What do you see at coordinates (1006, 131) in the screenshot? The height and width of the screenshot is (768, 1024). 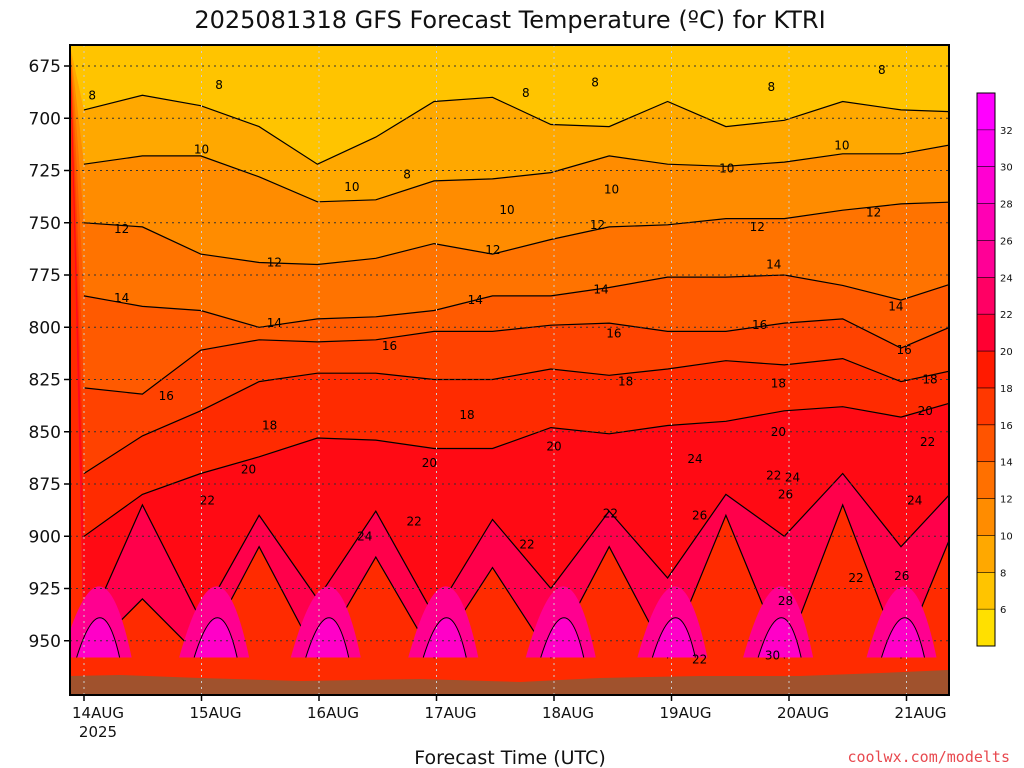 I see `colorbar-label: 32` at bounding box center [1006, 131].